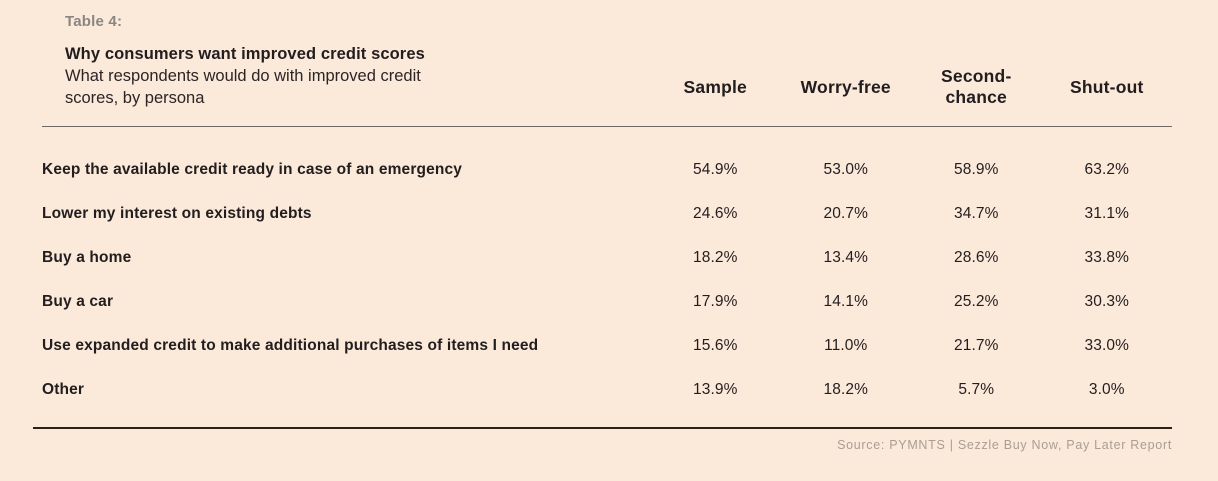 The height and width of the screenshot is (481, 1218). Describe the element at coordinates (976, 301) in the screenshot. I see `value-cell-second-chance: 25.2%` at that location.